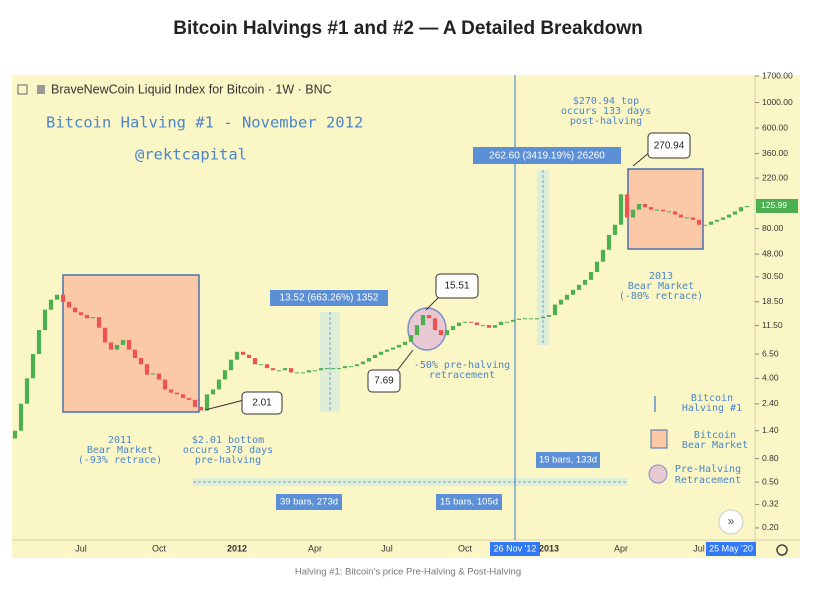  I want to click on last-price-box, so click(777, 205).